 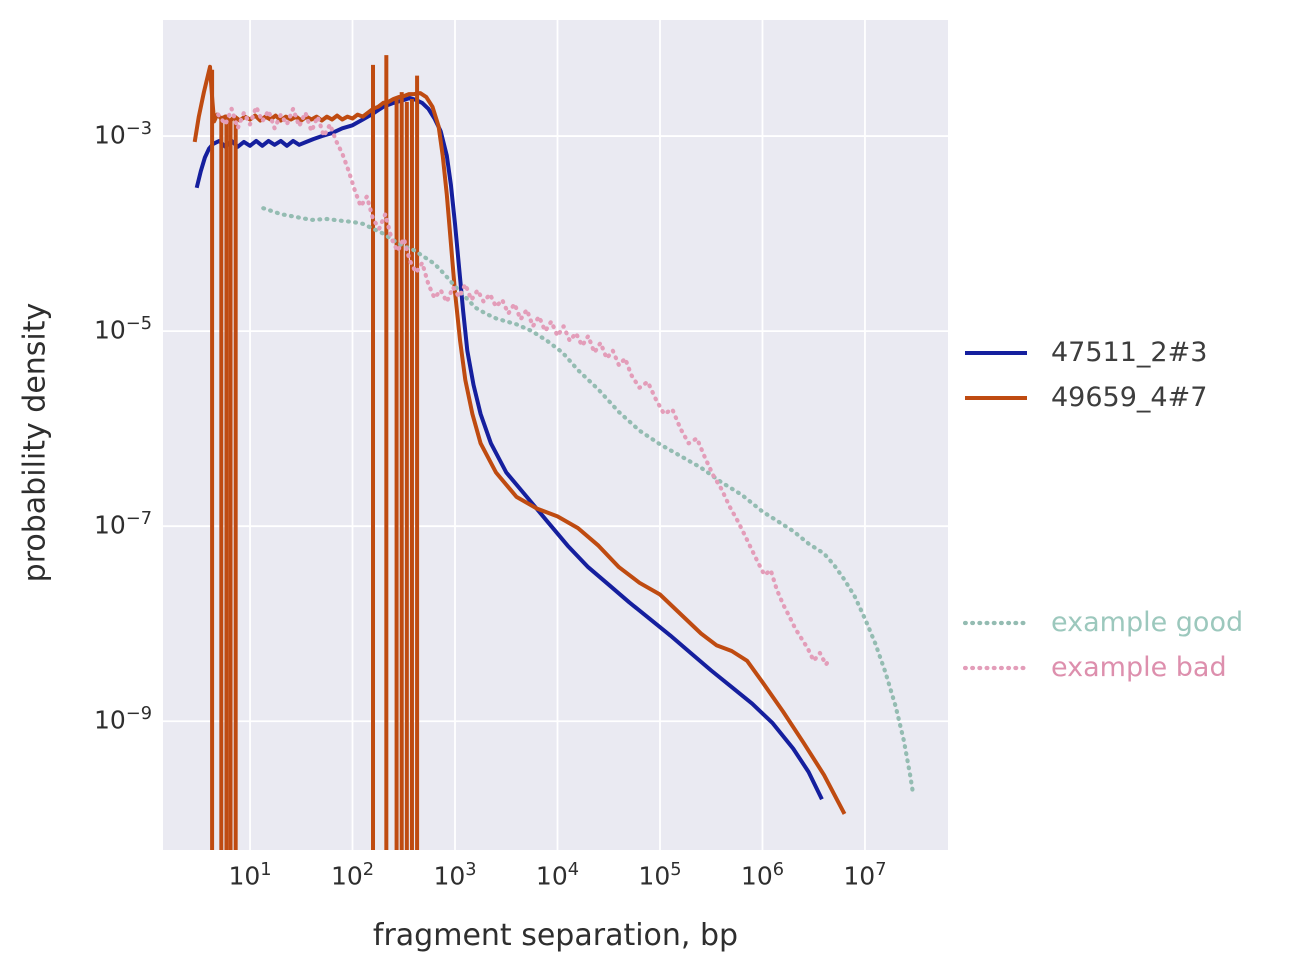 I want to click on legend-label-3: example bad, so click(x=1139, y=667).